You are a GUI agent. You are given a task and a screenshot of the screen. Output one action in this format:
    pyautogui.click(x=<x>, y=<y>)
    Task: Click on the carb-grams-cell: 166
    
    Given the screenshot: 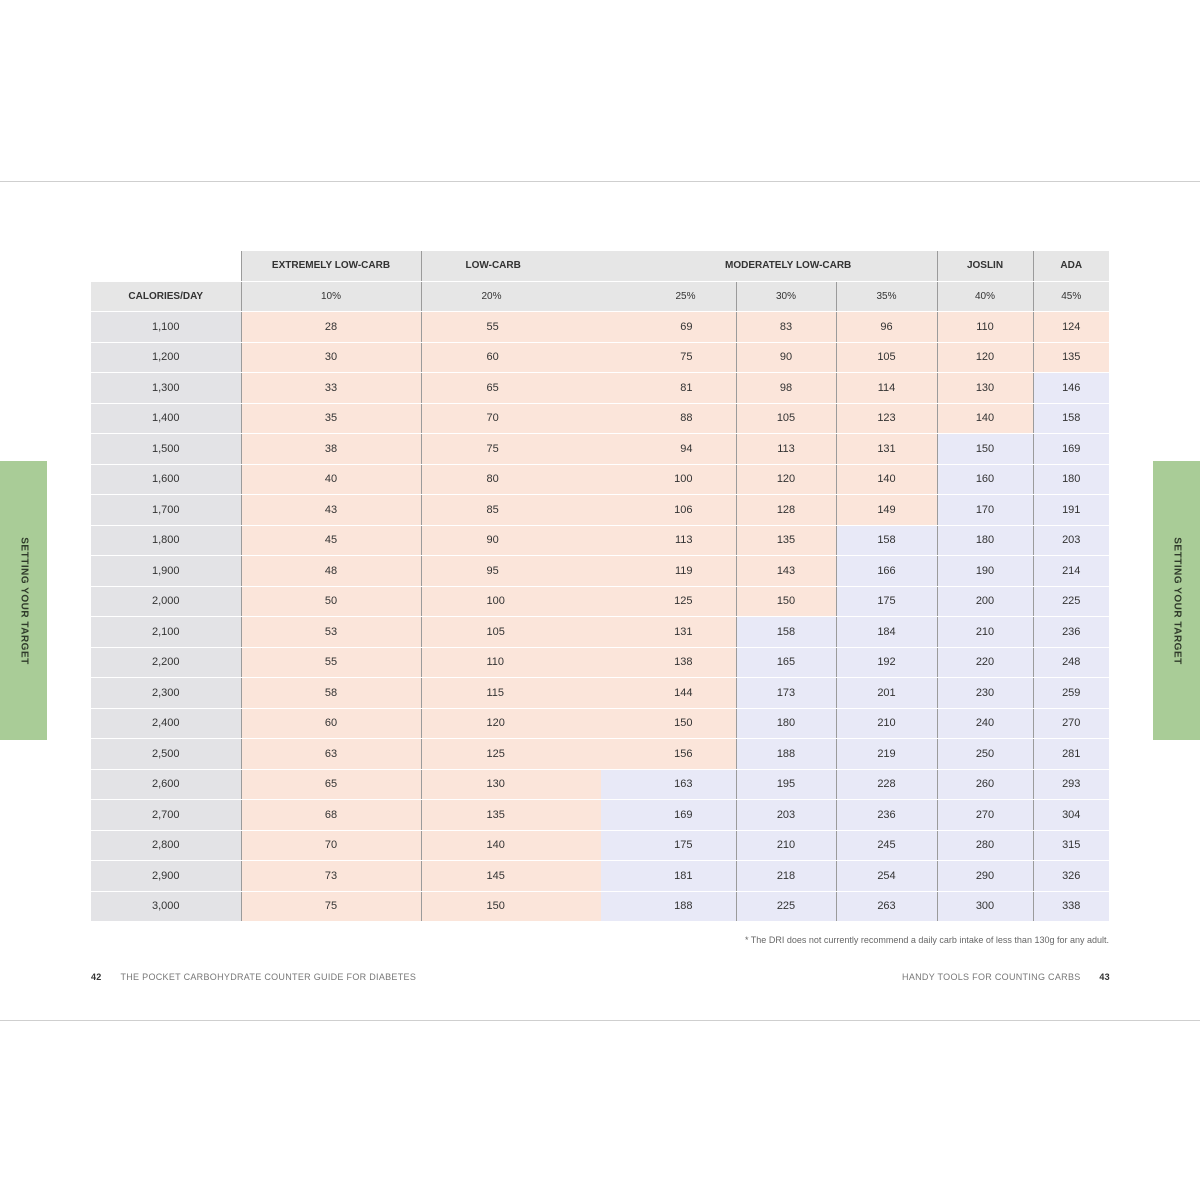 What is the action you would take?
    pyautogui.click(x=887, y=571)
    